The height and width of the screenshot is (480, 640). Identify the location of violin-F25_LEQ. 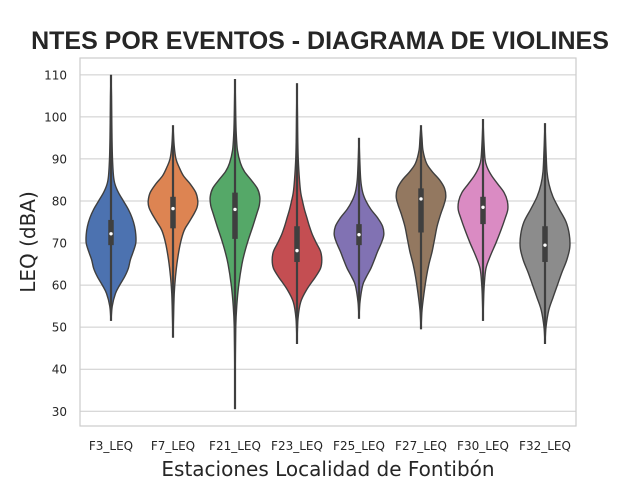
(359, 228).